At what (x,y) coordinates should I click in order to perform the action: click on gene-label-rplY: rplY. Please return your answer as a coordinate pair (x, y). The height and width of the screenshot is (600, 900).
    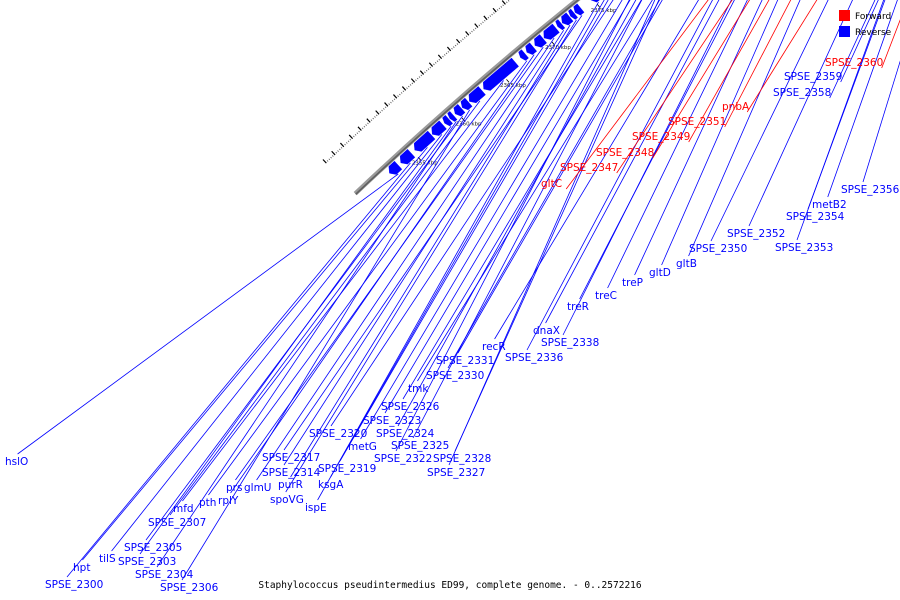
    Looking at the image, I should click on (228, 501).